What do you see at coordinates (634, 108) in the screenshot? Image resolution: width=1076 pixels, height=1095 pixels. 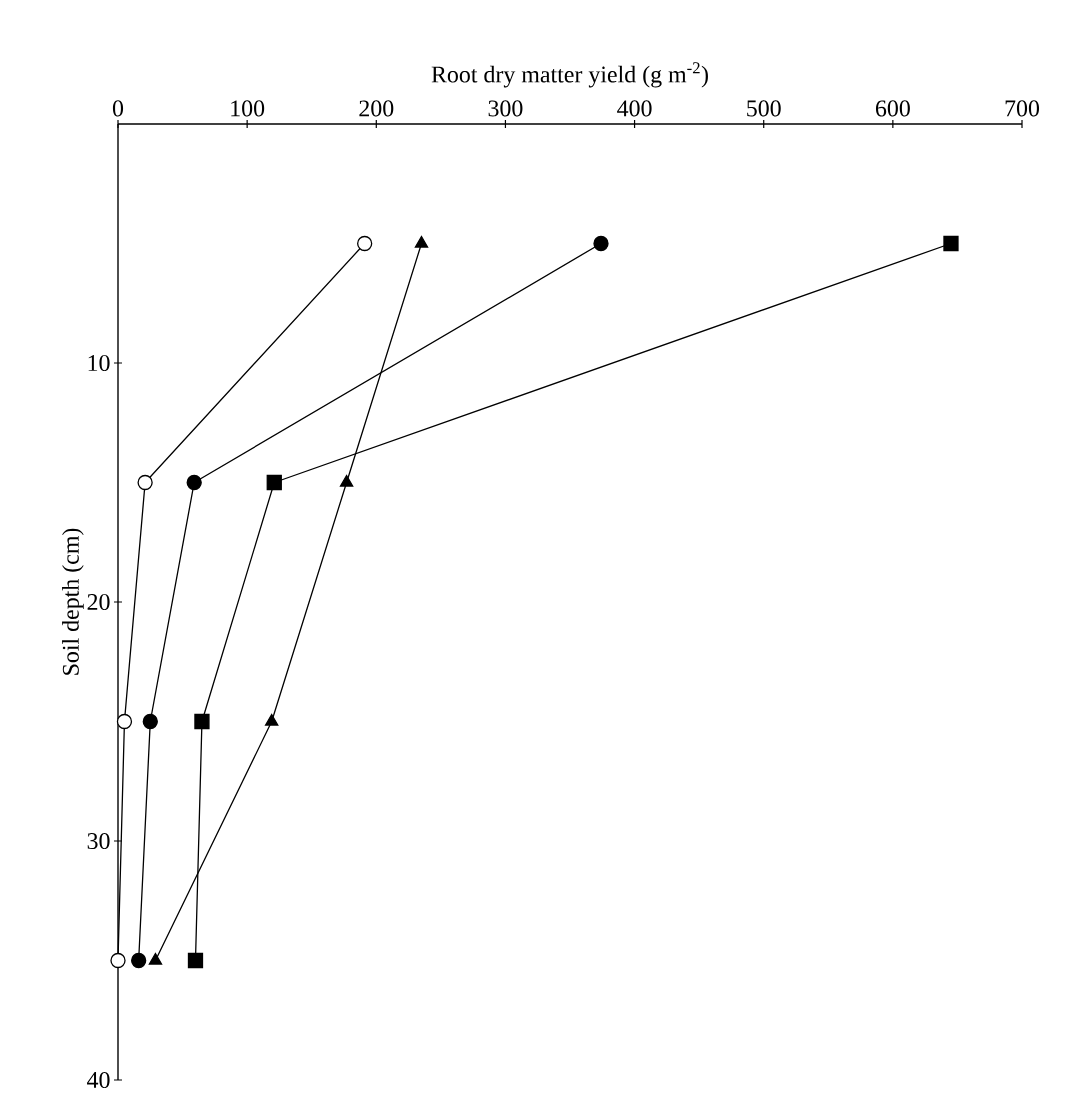 I see `x-tick-label: 400` at bounding box center [634, 108].